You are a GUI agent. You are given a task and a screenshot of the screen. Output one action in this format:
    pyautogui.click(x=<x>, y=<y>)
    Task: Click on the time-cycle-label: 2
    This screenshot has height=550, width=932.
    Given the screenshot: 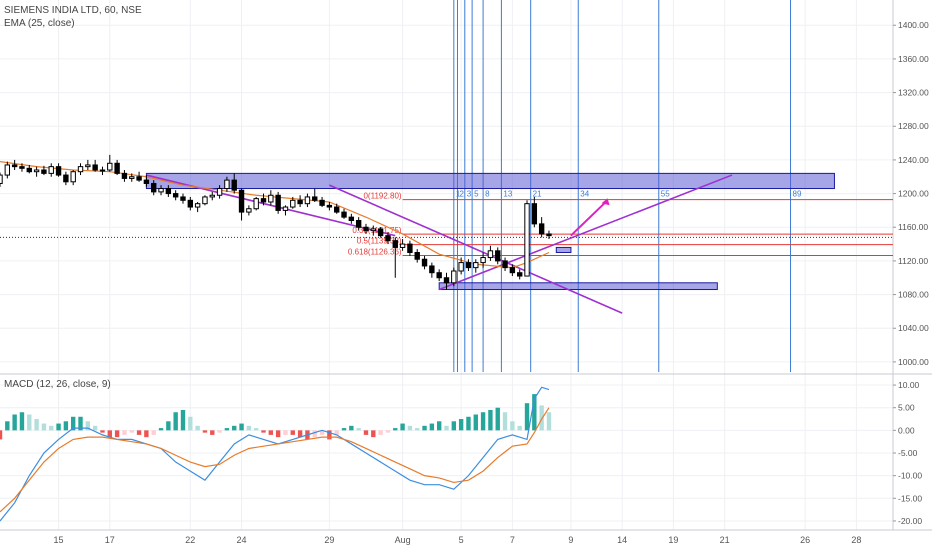 What is the action you would take?
    pyautogui.click(x=461, y=194)
    